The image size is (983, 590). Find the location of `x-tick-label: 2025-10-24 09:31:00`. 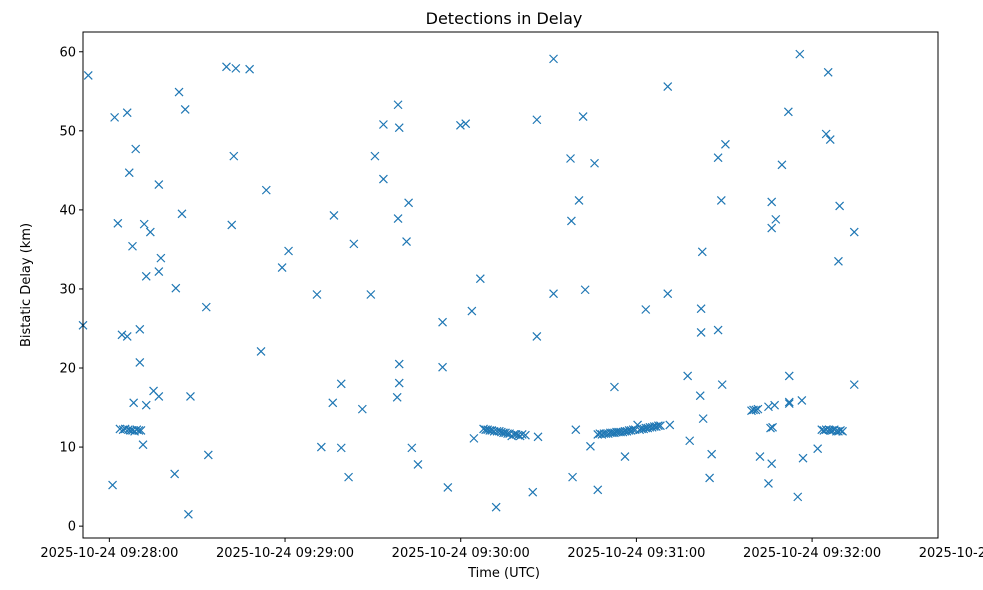

x-tick-label: 2025-10-24 09:31:00 is located at coordinates (636, 553).